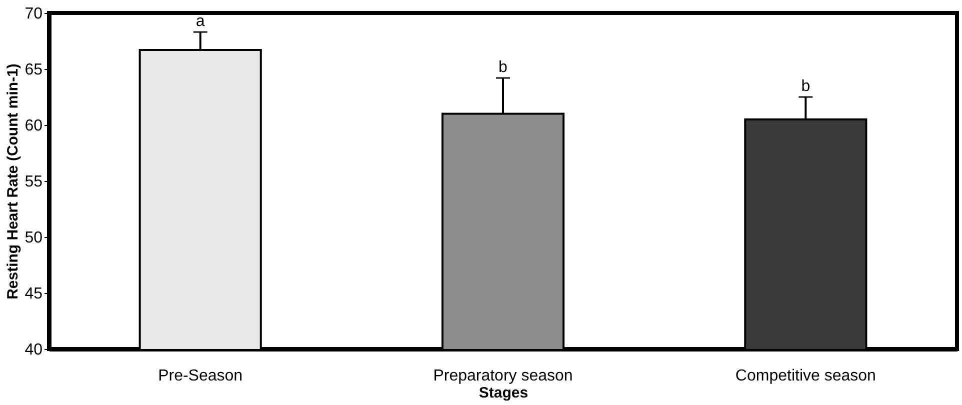  I want to click on y-tick-label: 55, so click(33, 182).